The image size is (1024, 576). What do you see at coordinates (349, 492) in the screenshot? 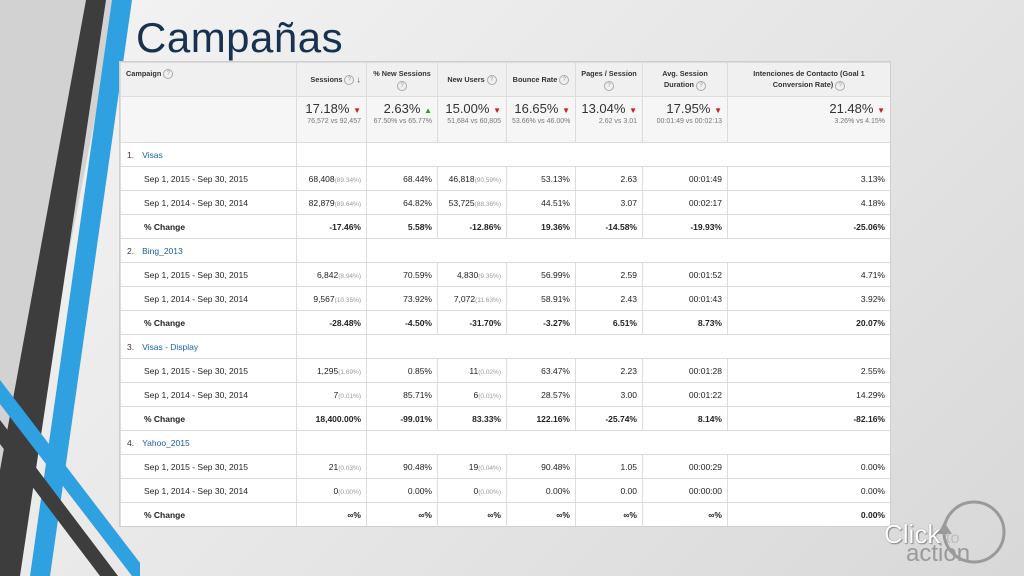
I see `cell-share-percent: (0.00%)` at bounding box center [349, 492].